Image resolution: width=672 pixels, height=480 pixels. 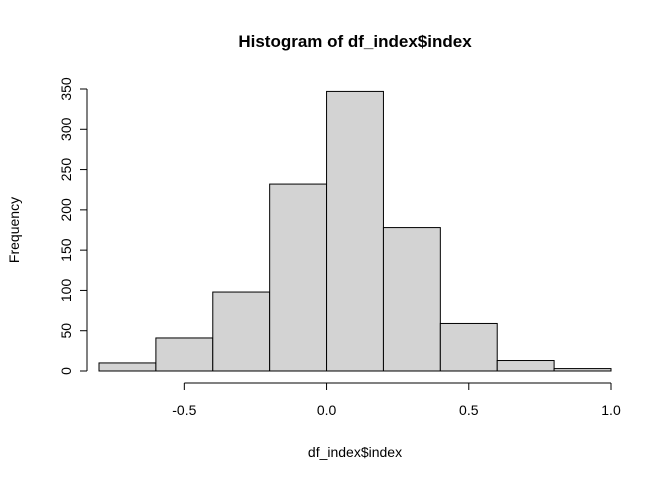 What do you see at coordinates (14, 230) in the screenshot?
I see `y-axis-label: Frequency` at bounding box center [14, 230].